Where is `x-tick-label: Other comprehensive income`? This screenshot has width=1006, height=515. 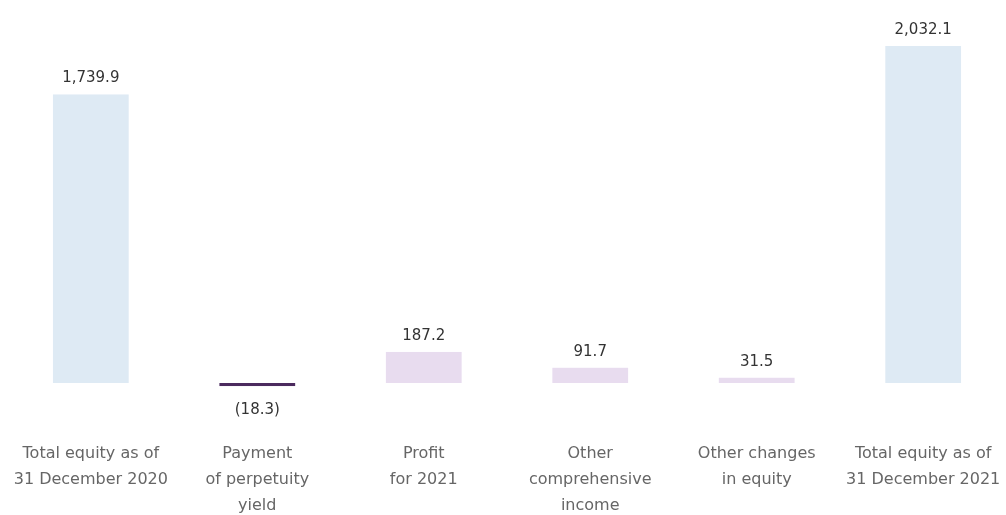 x-tick-label: Other comprehensive income is located at coordinates (590, 478).